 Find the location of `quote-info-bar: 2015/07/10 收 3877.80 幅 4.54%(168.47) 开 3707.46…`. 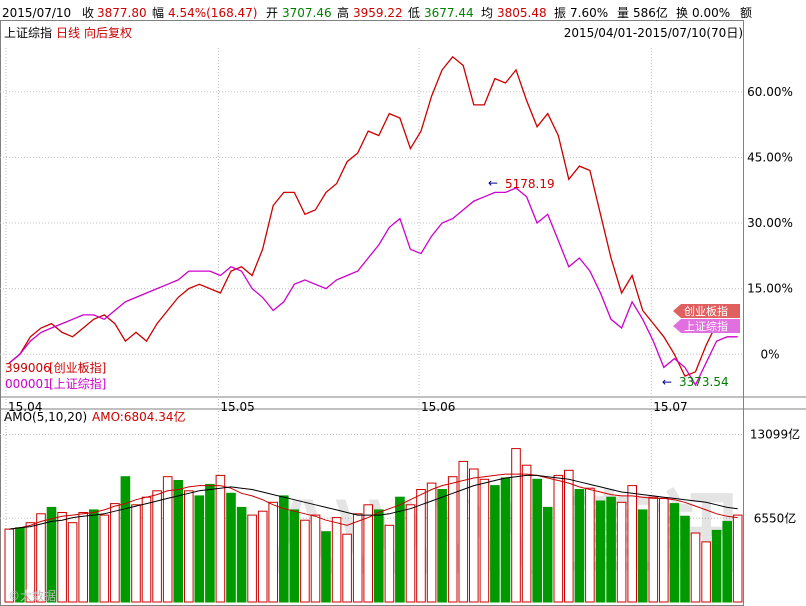

quote-info-bar: 2015/07/10 收 3877.80 幅 4.54%(168.47) 开 3707.46… is located at coordinates (403, 11).